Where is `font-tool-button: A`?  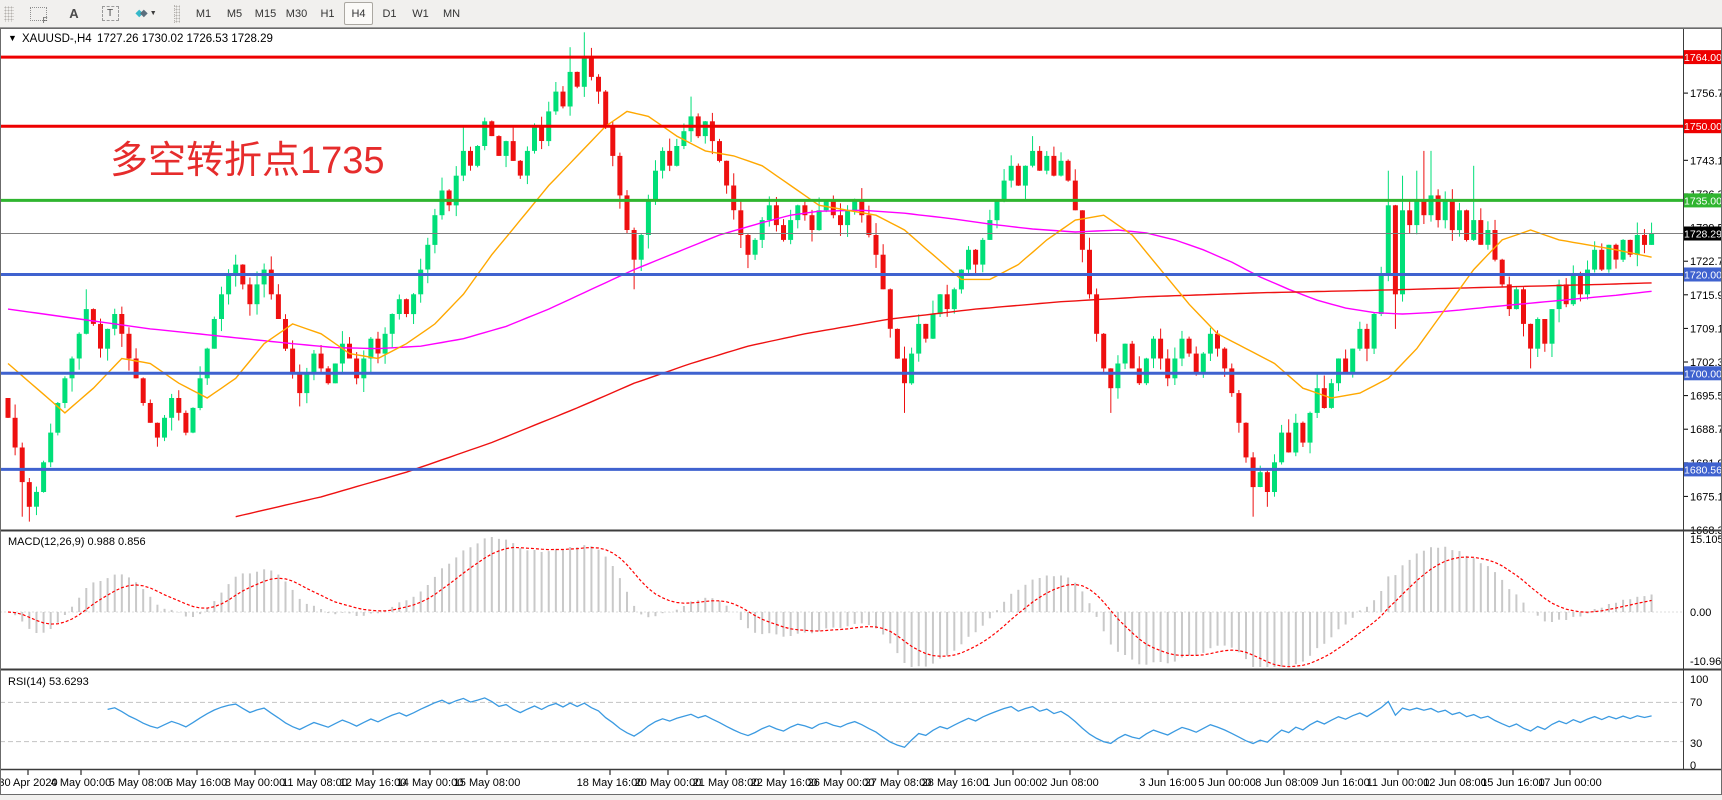
font-tool-button: A is located at coordinates (74, 14).